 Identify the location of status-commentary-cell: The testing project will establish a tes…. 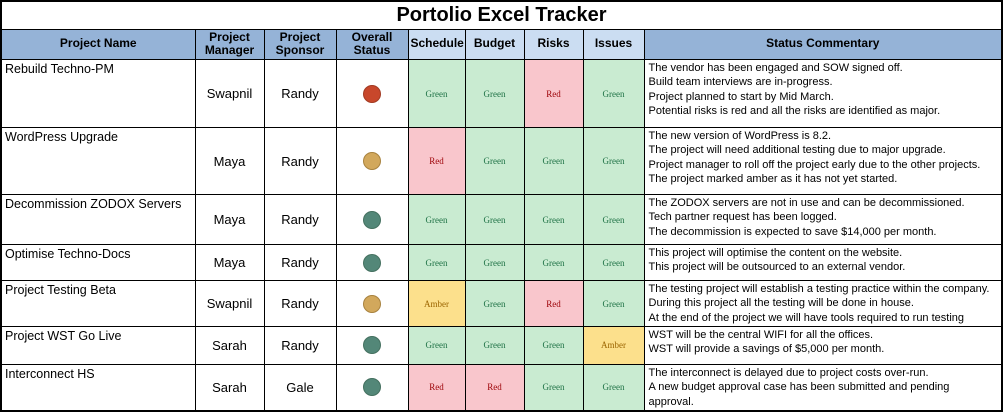
(823, 303).